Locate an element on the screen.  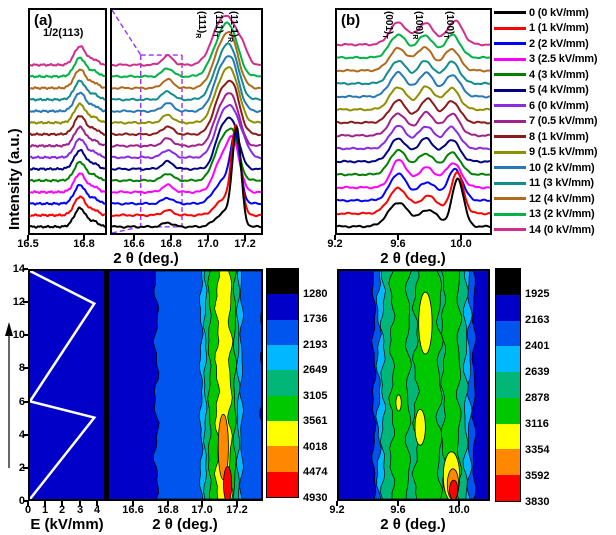
panel-b-xlabel: 2 θ (deg.) is located at coordinates (413, 258).